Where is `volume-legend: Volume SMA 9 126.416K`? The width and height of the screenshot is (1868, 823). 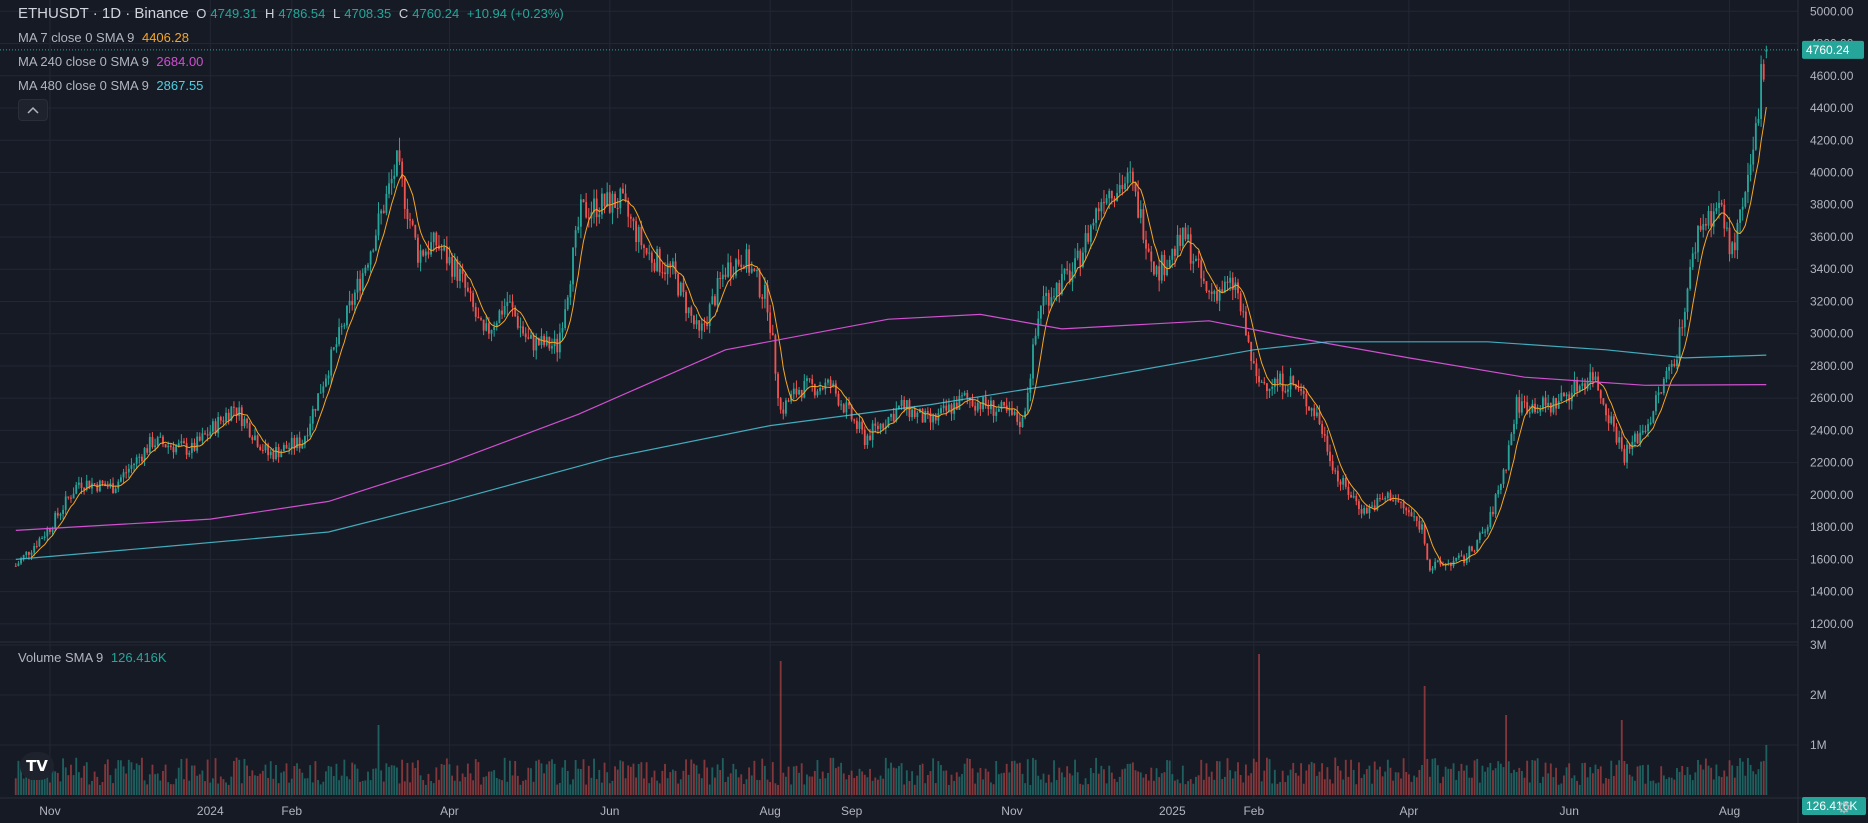 volume-legend: Volume SMA 9 126.416K is located at coordinates (94, 657).